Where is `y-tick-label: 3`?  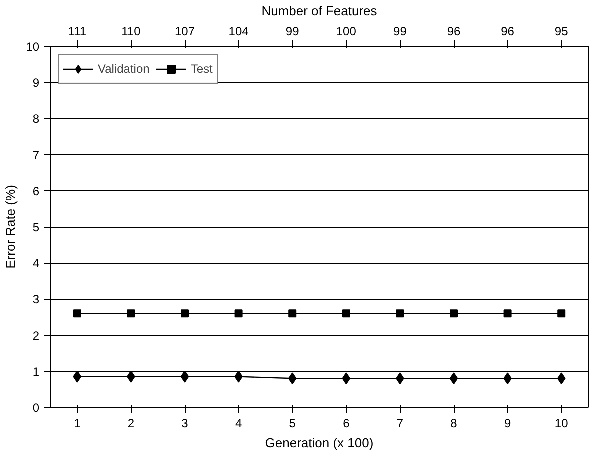 y-tick-label: 3 is located at coordinates (36, 299).